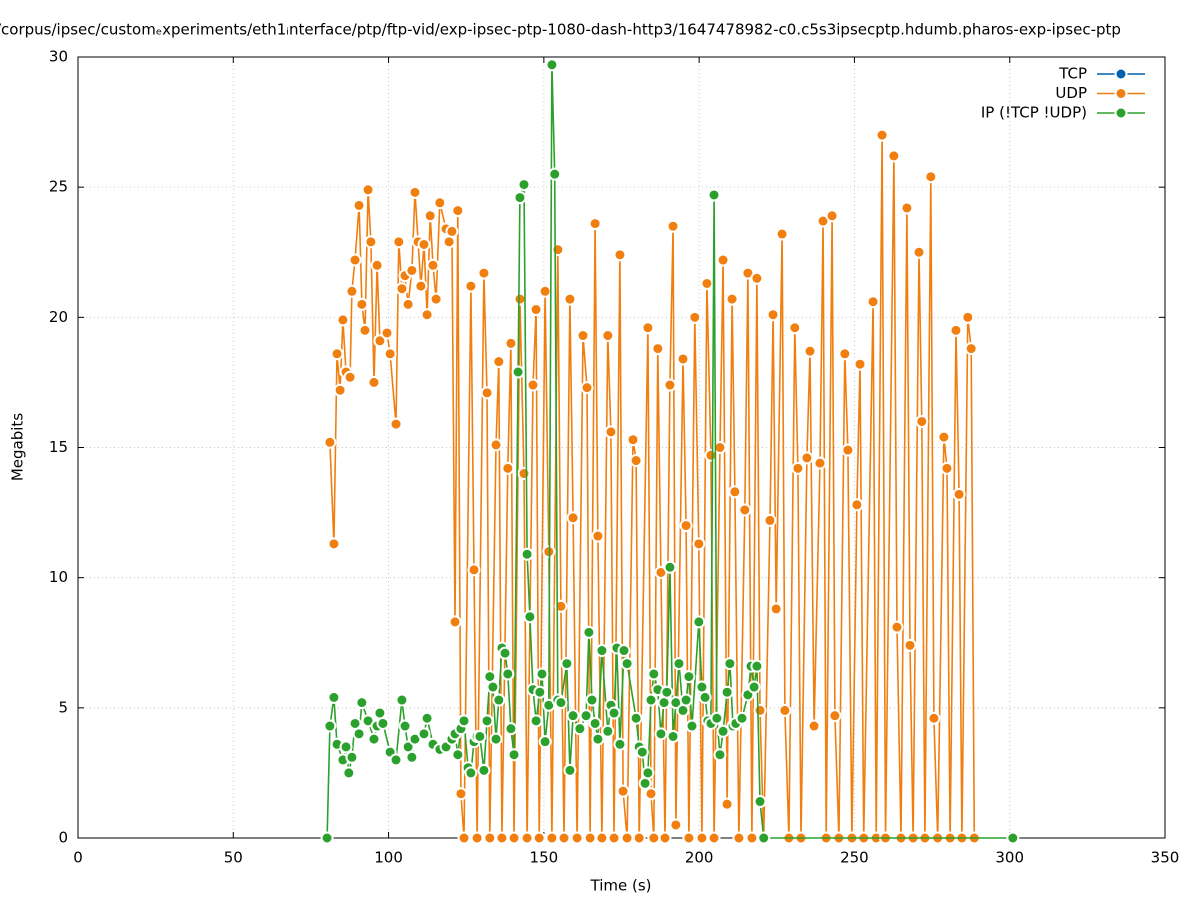 This screenshot has height=900, width=1197. I want to click on y-tick-label: 30, so click(58, 57).